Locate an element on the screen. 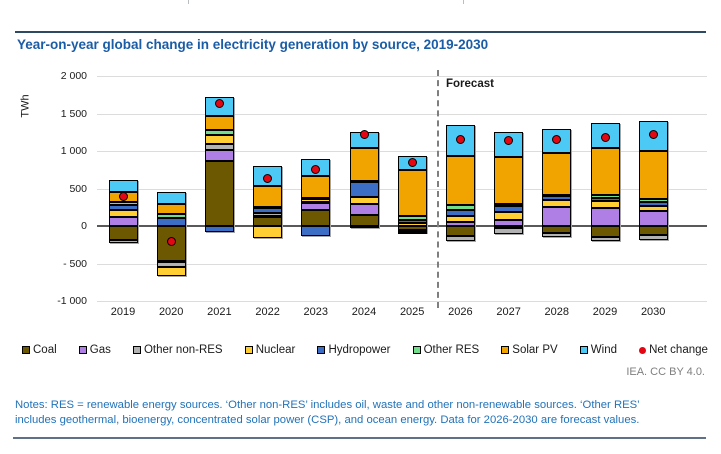 This screenshot has width=721, height=454. bar-segment-hydropower-2027 is located at coordinates (509, 209).